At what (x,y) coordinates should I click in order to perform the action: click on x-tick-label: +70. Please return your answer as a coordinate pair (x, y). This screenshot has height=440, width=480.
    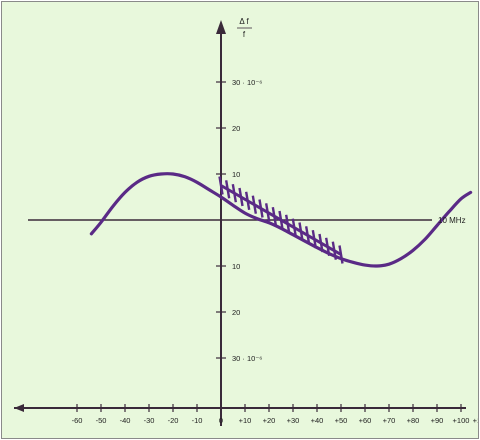
    Looking at the image, I should click on (389, 420).